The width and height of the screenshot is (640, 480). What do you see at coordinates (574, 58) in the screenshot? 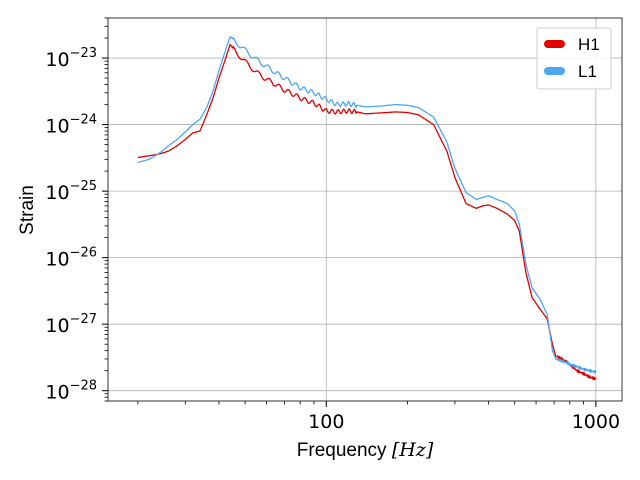
I see `legend-box` at bounding box center [574, 58].